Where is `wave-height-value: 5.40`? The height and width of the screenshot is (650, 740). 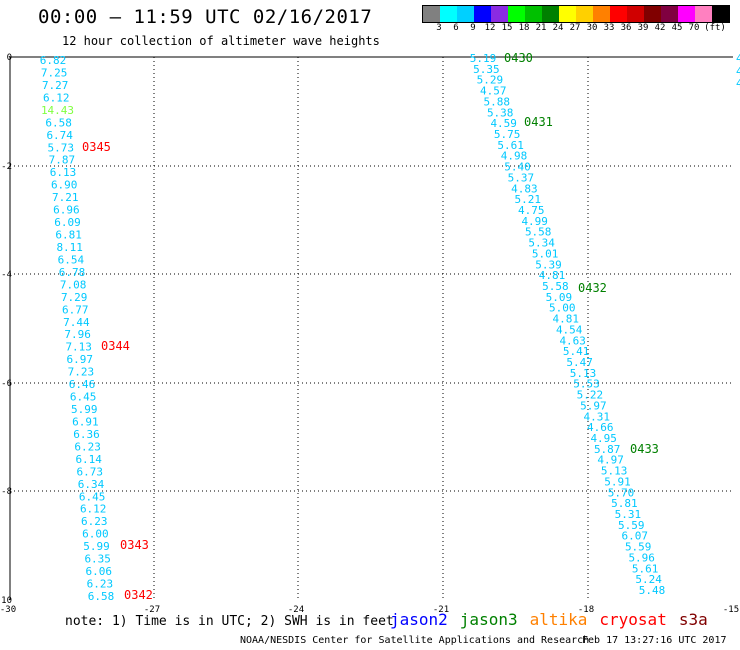 wave-height-value: 5.40 is located at coordinates (517, 167).